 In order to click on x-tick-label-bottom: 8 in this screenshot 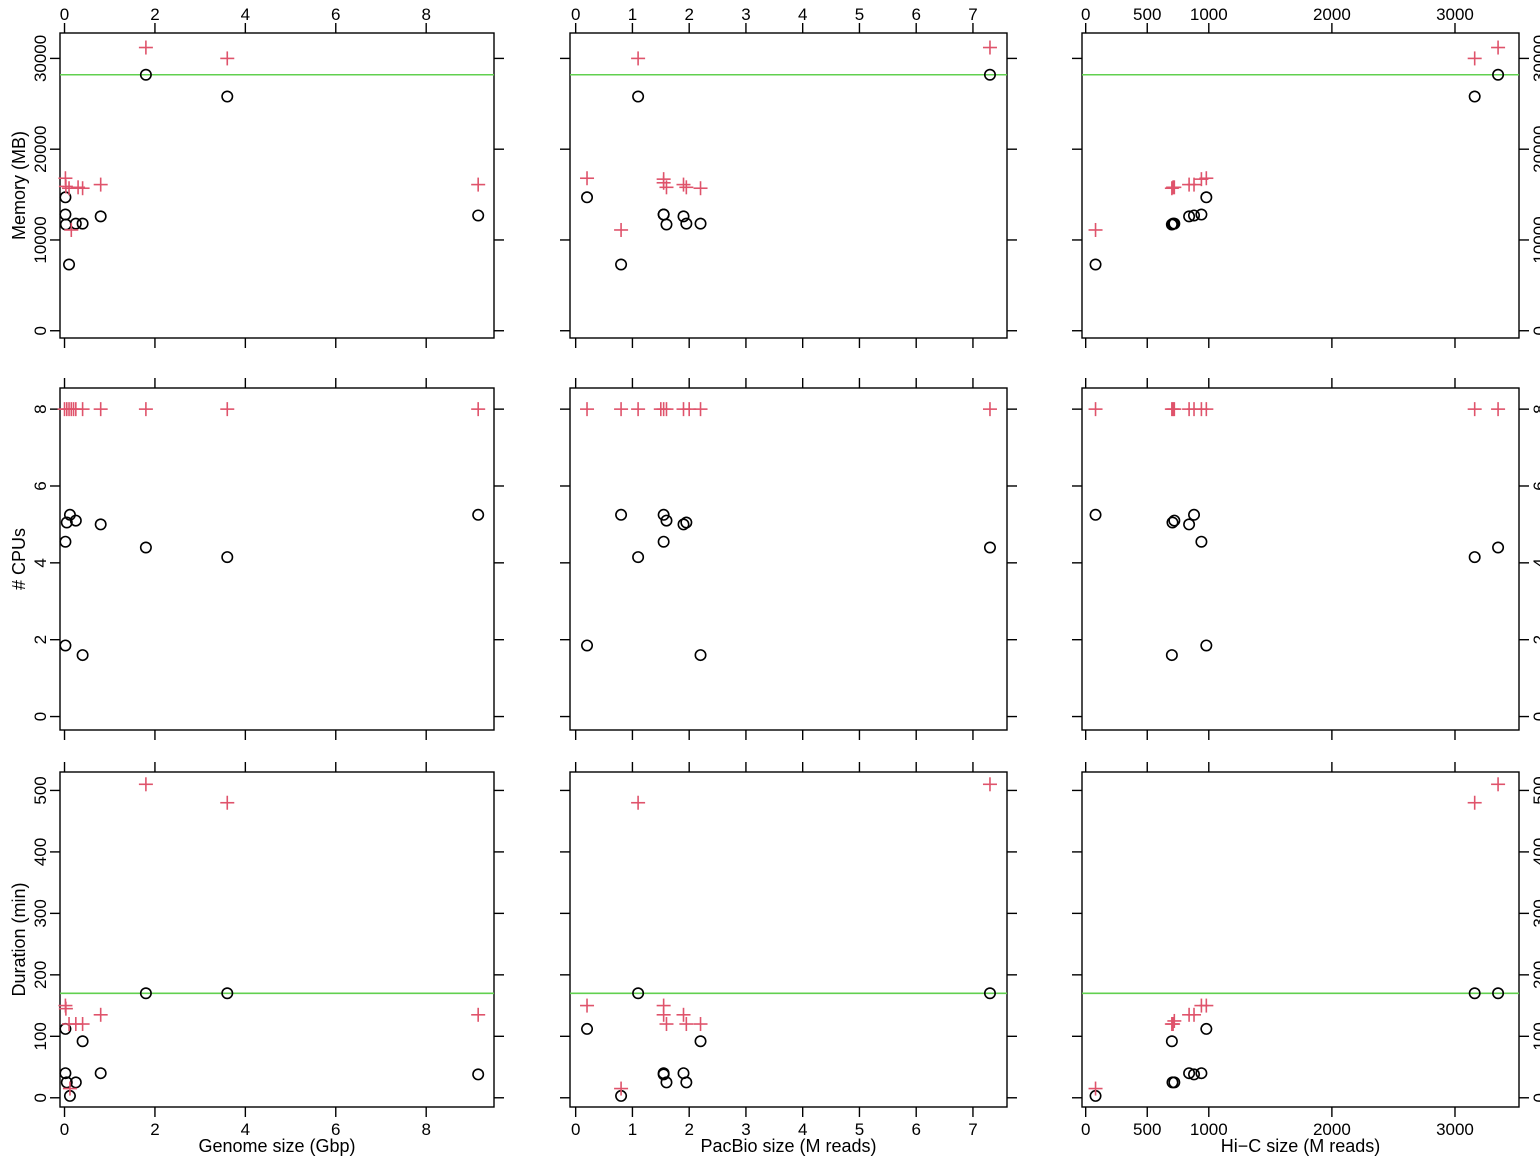, I will do `click(425, 1129)`.